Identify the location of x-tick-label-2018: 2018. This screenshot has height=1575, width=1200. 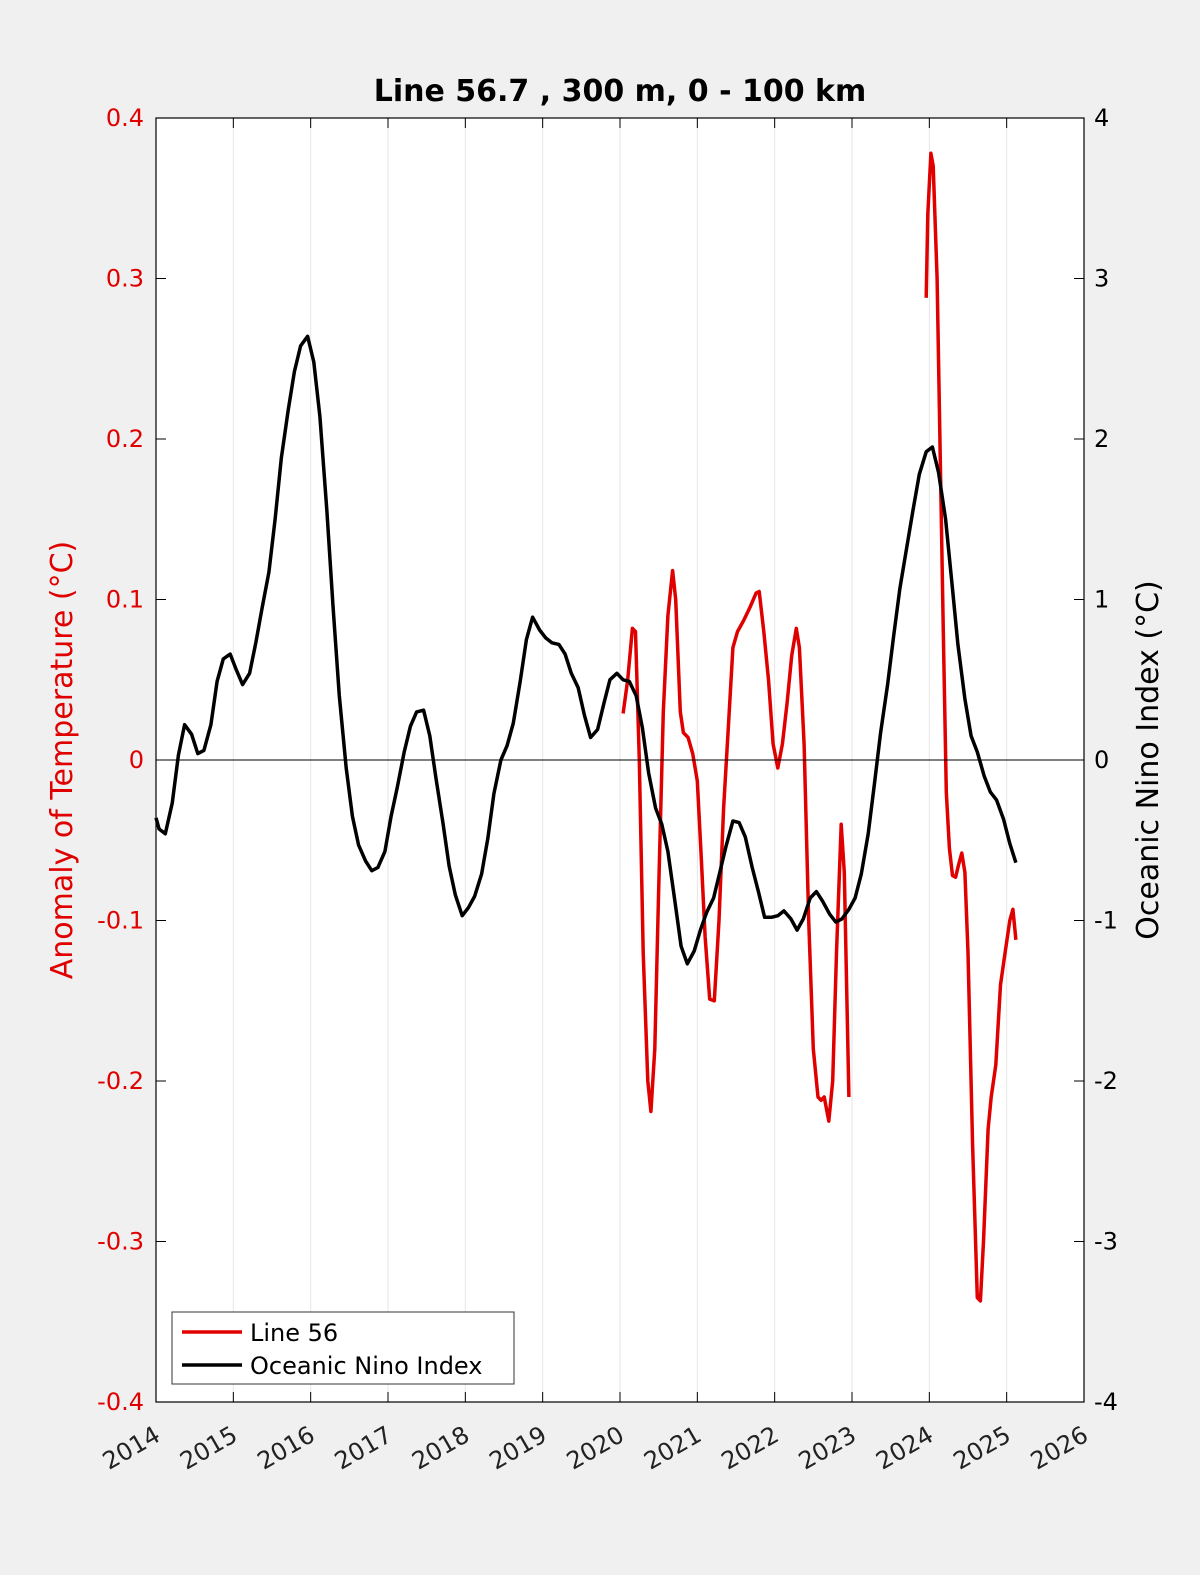
(440, 1448).